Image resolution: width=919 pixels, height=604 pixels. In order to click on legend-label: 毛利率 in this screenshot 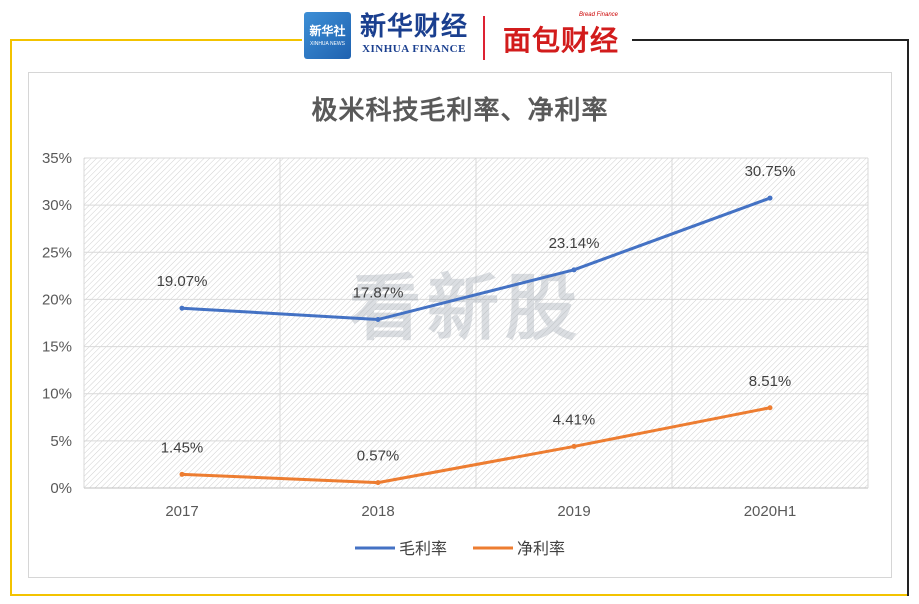, I will do `click(423, 548)`.